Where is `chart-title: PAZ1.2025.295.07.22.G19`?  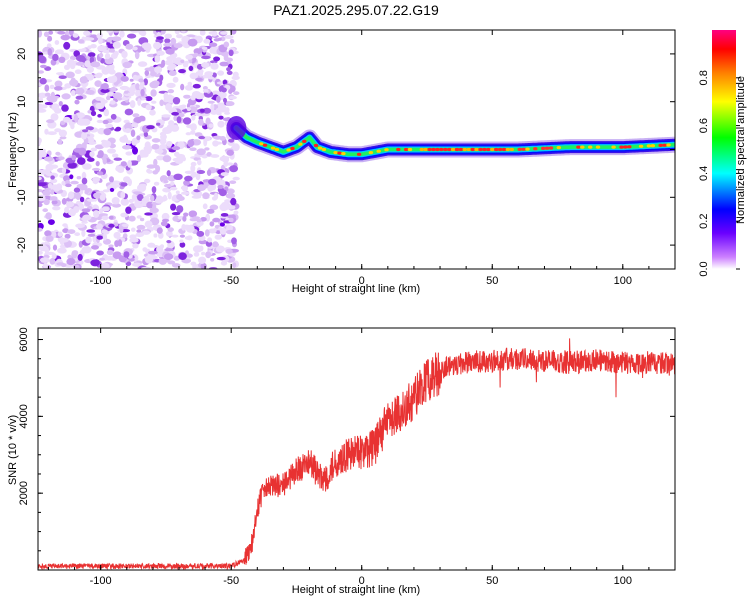
chart-title: PAZ1.2025.295.07.22.G19 is located at coordinates (356, 10).